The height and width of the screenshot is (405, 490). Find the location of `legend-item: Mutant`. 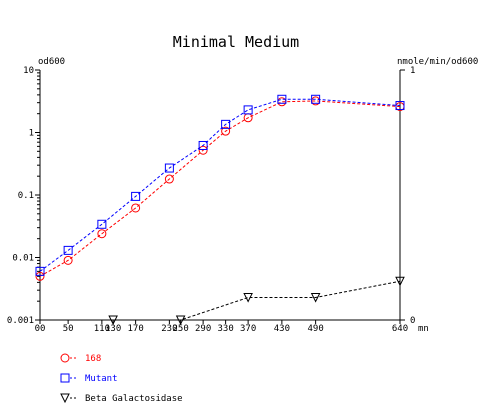

legend-item: Mutant is located at coordinates (89, 378).